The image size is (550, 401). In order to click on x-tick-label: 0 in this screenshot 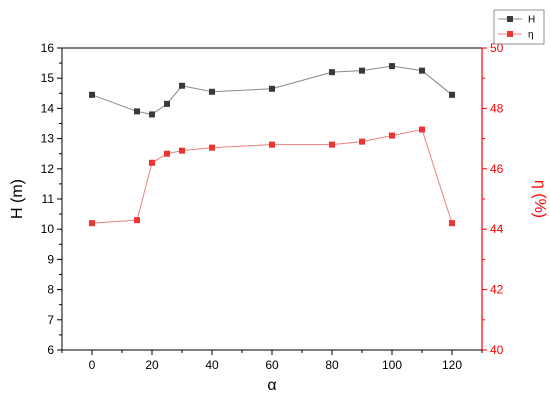, I will do `click(92, 365)`.